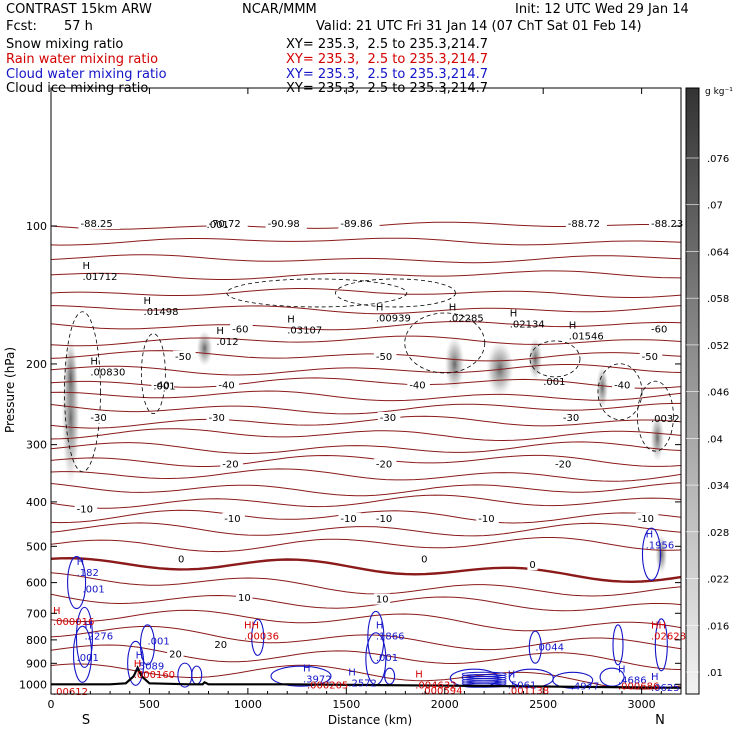 The height and width of the screenshot is (740, 740). I want to click on y-tick-label: 1000, so click(33, 684).